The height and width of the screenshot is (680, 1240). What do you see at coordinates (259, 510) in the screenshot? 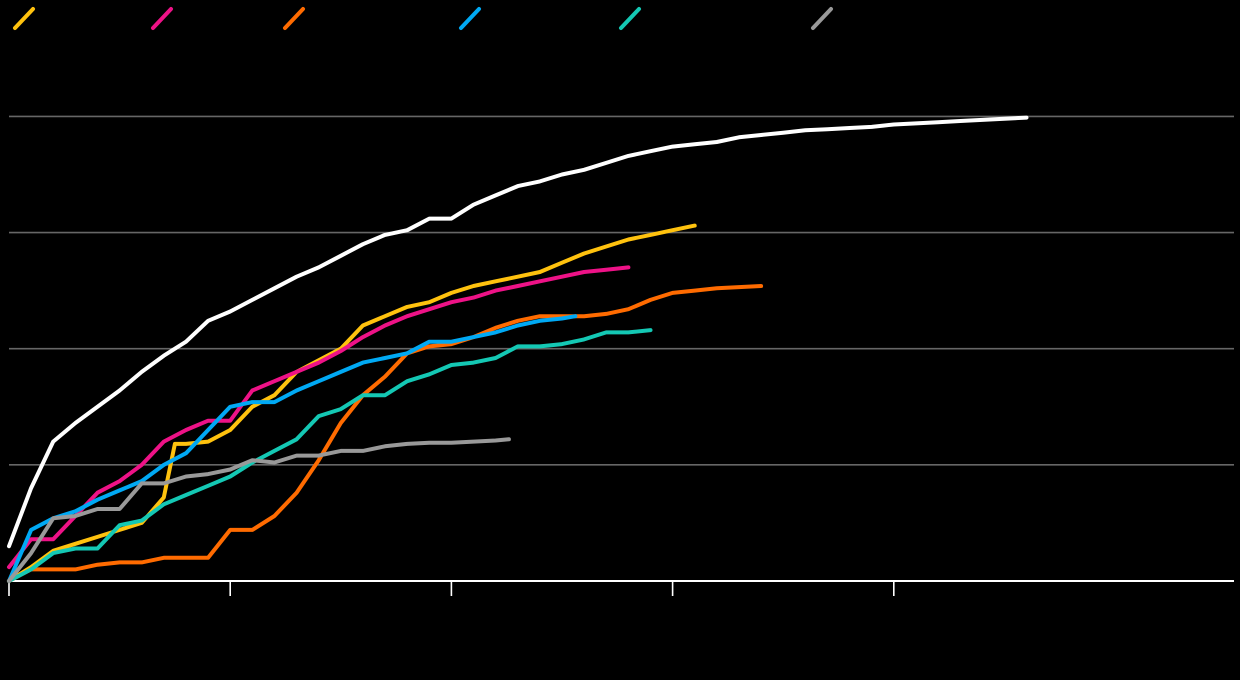
I see `series-line` at bounding box center [259, 510].